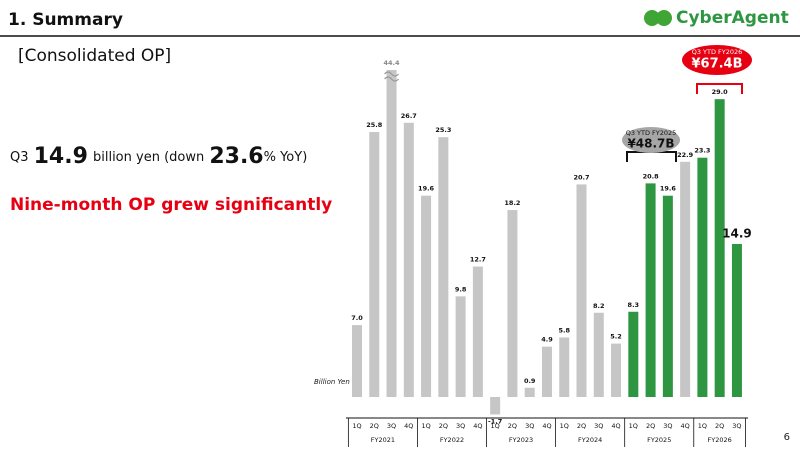 The image size is (800, 450). What do you see at coordinates (19, 157) in the screenshot?
I see `headline-prefix: Q3` at bounding box center [19, 157].